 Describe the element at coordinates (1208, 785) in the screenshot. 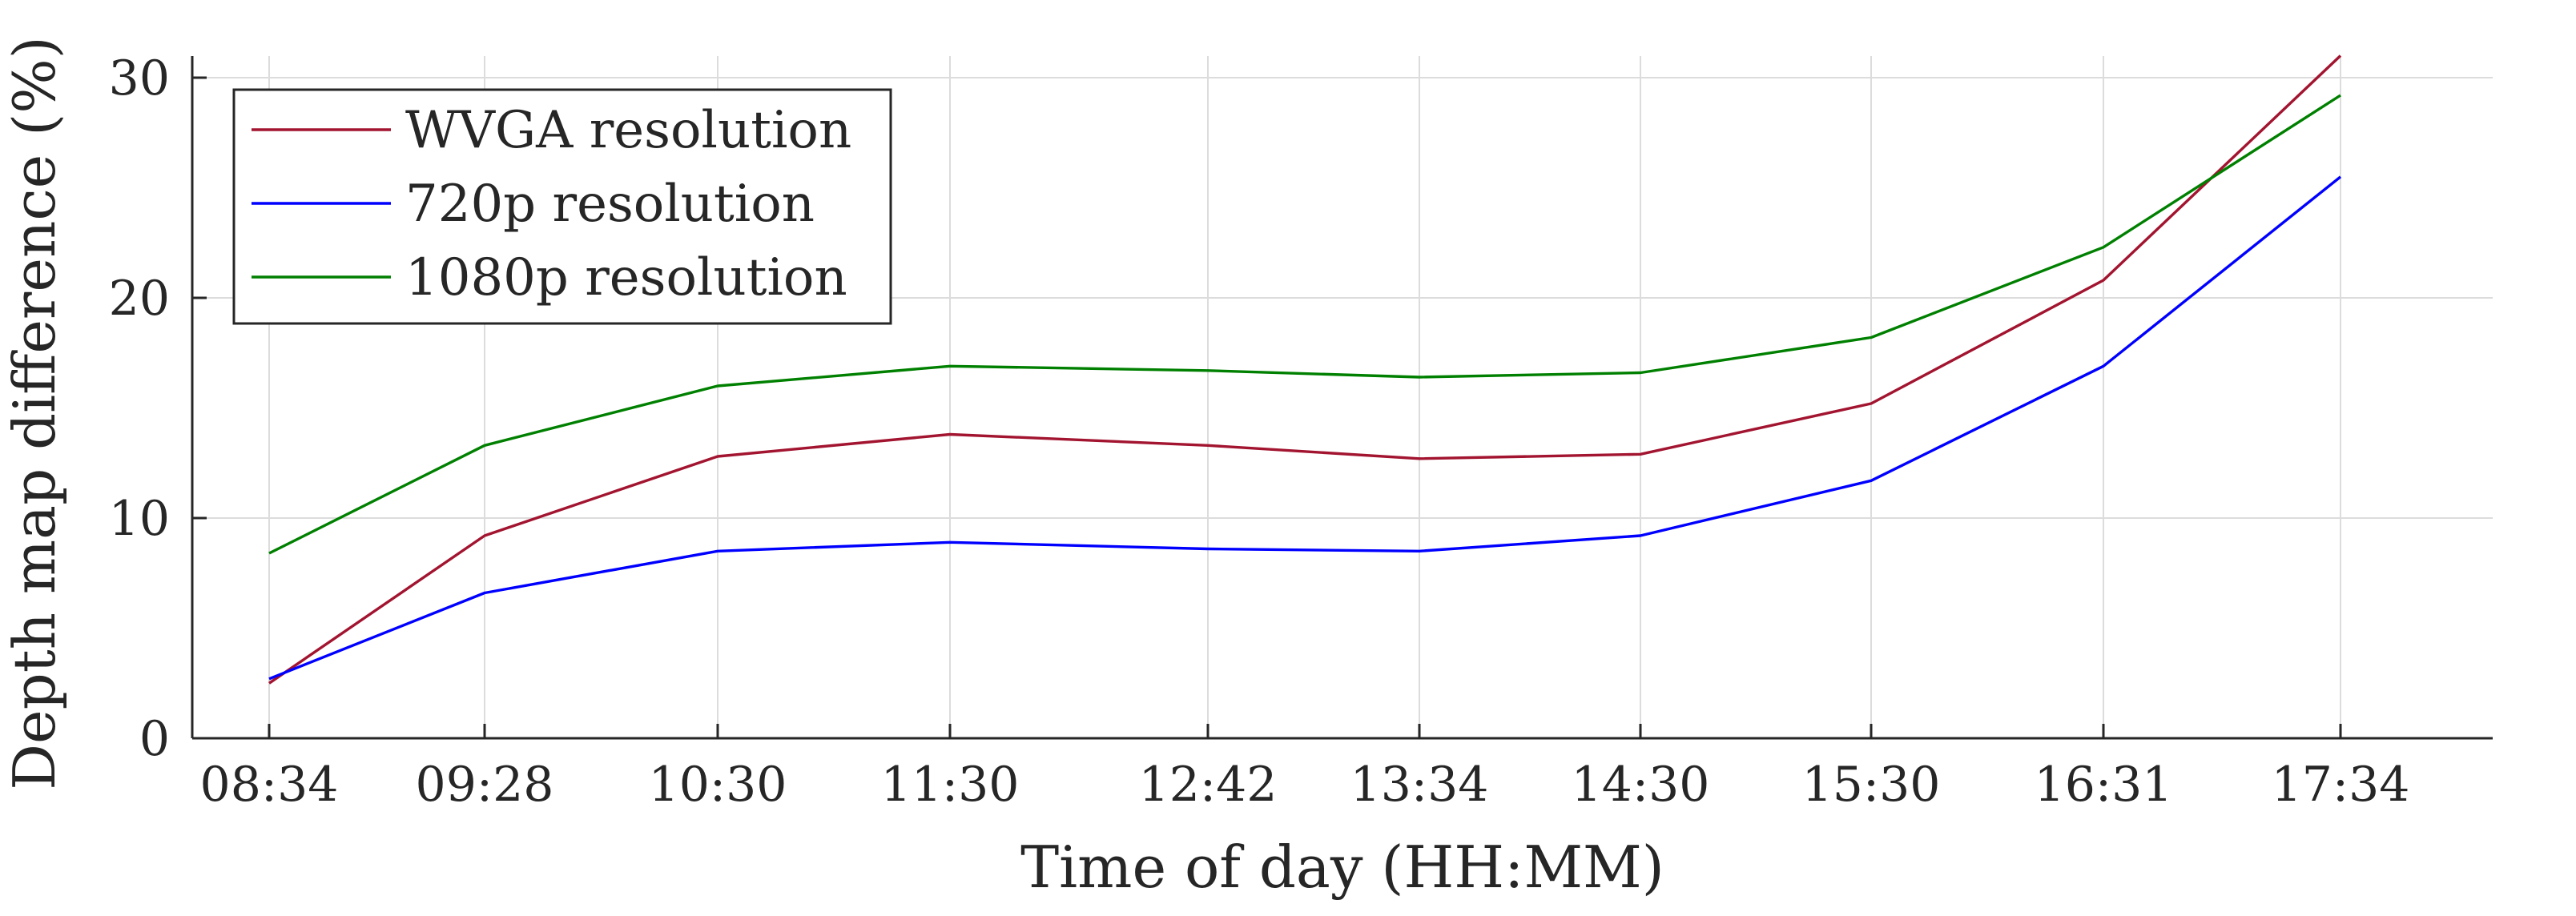

I see `x-tick-label: 12:42` at that location.